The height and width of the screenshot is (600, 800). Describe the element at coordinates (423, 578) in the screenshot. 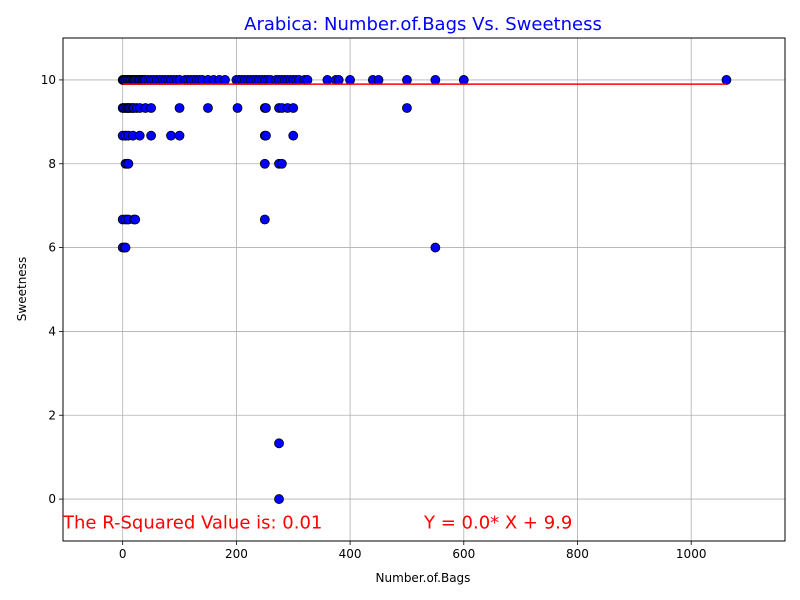

I see `x-axis-label: Number.of.Bags` at that location.